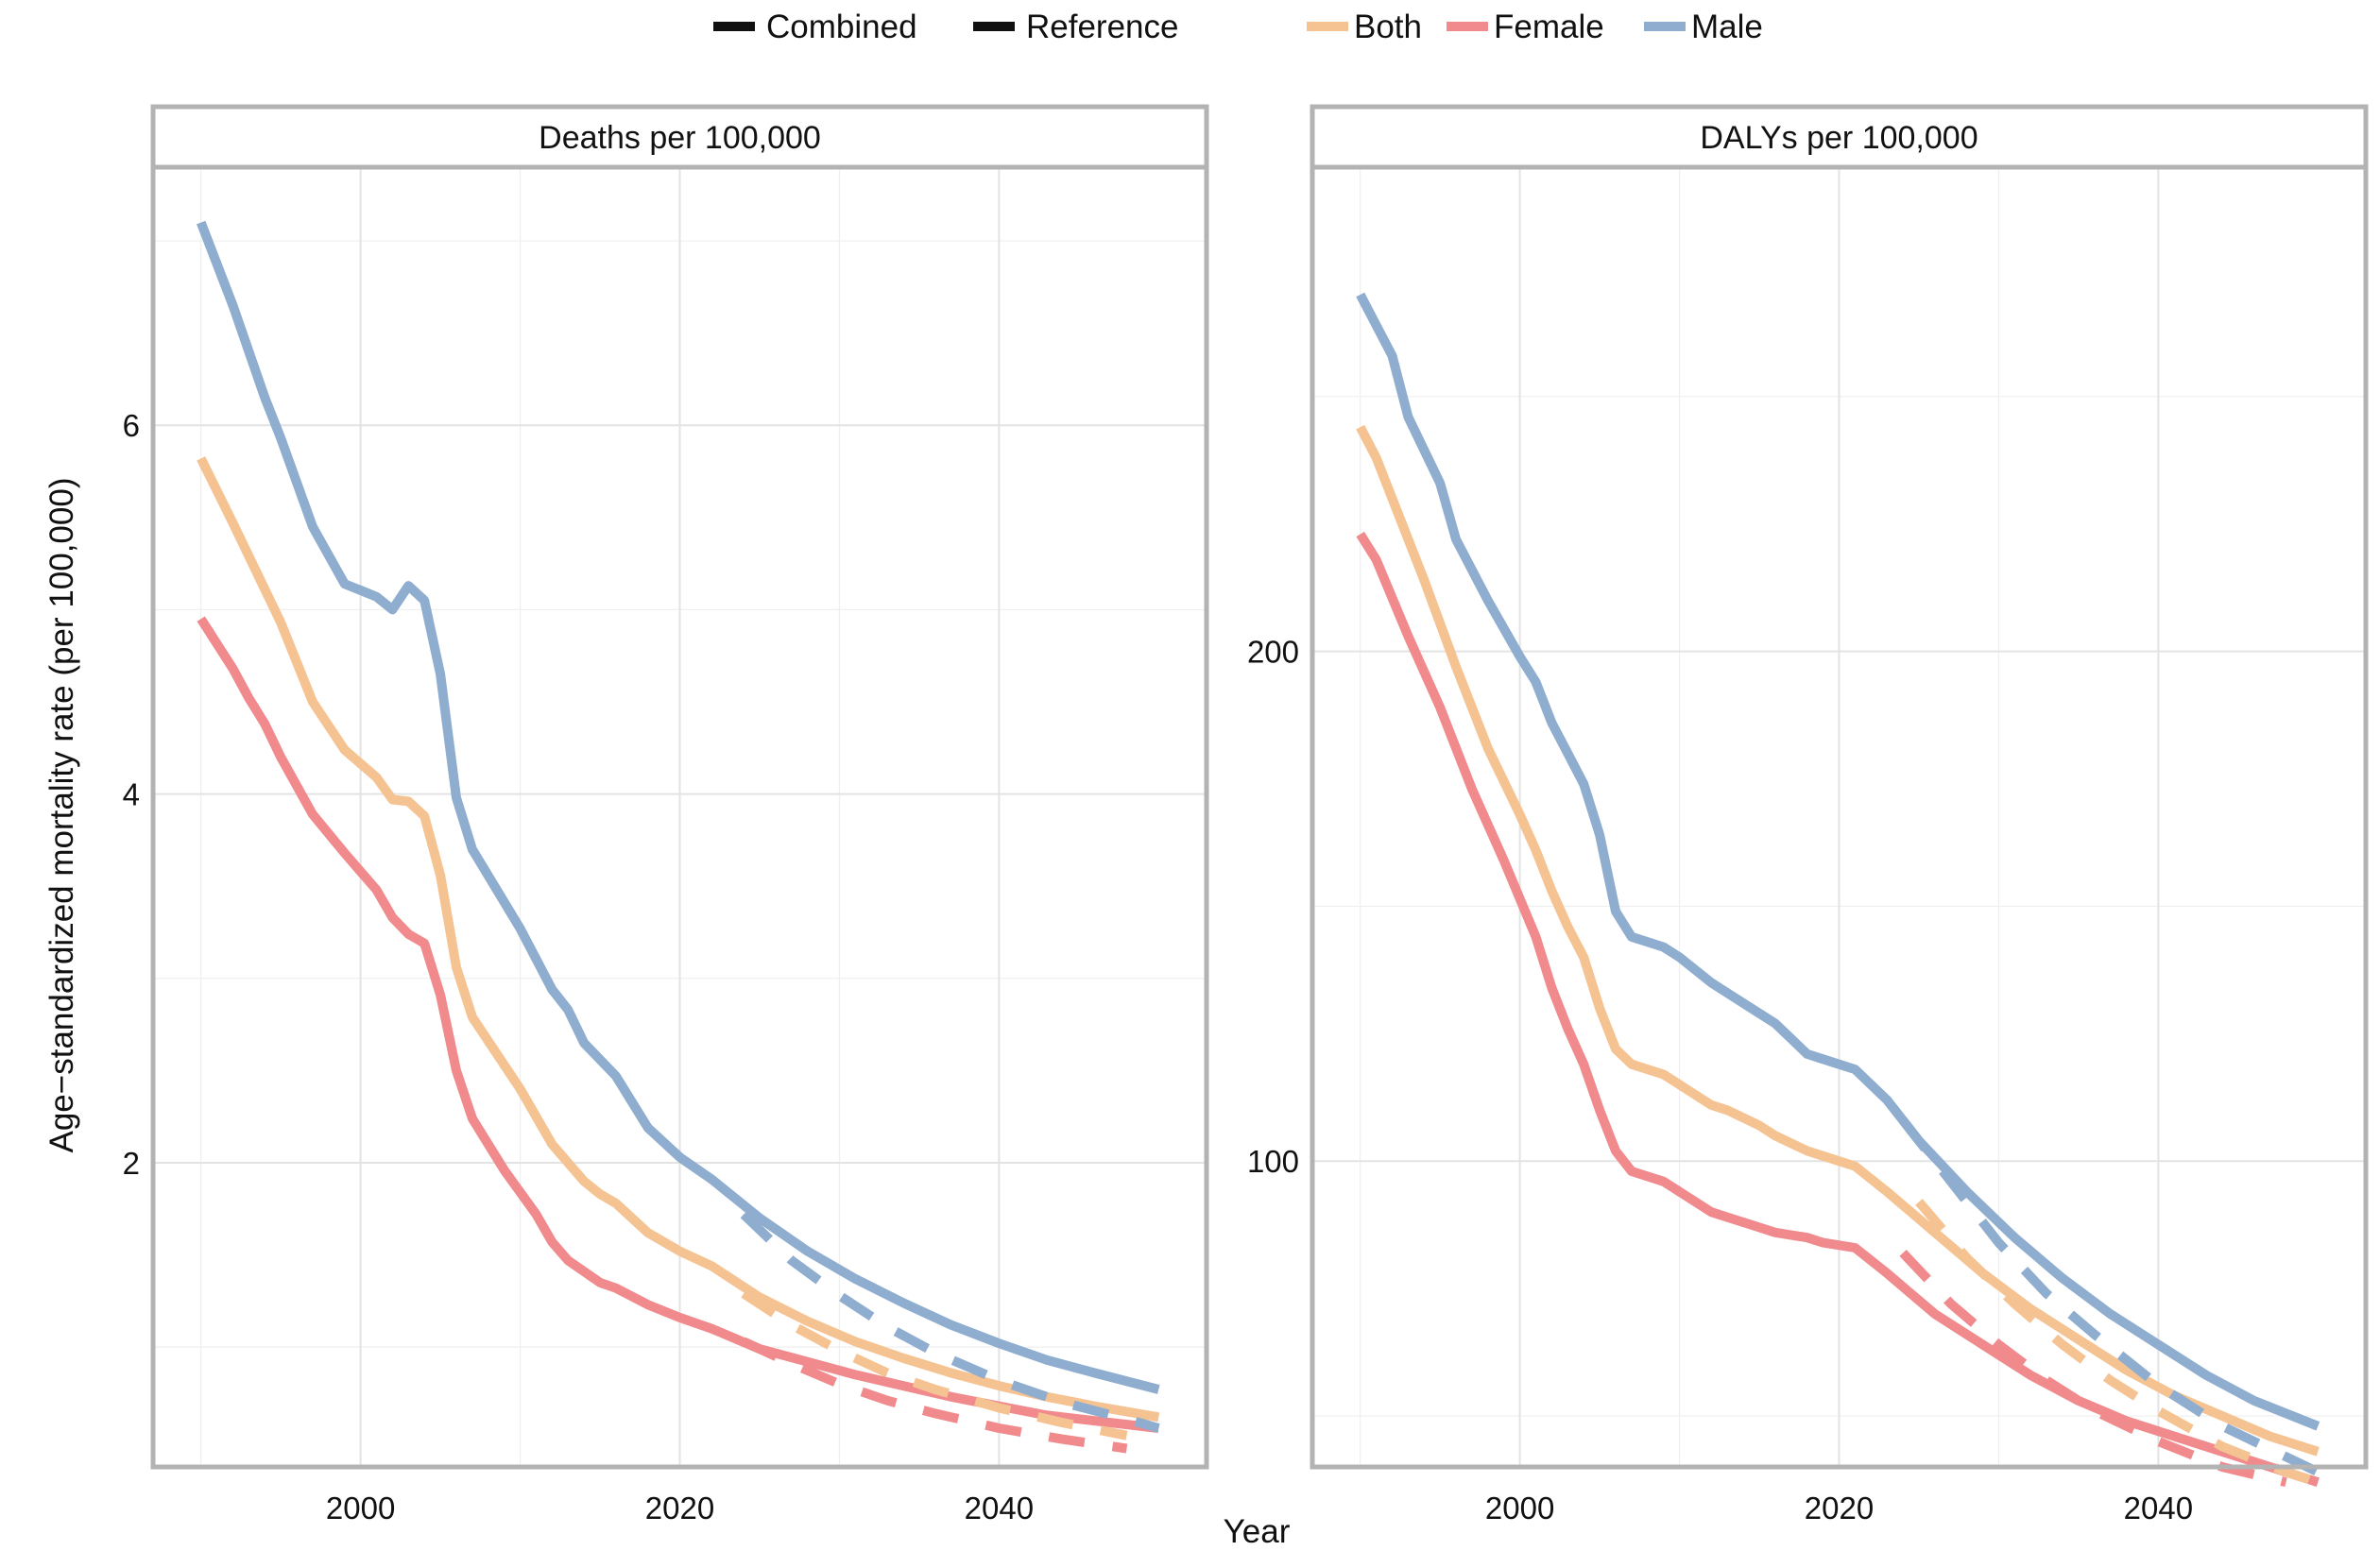 This screenshot has height=1551, width=2380. I want to click on x-axis-title: Year, so click(1257, 1531).